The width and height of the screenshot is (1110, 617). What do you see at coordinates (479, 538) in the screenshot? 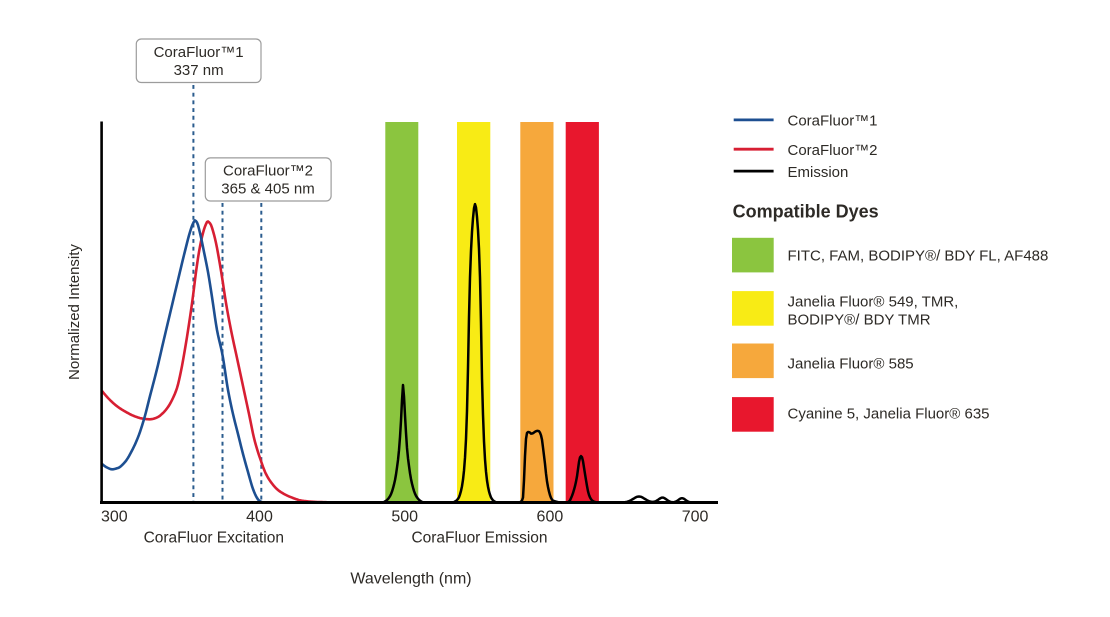
I see `svg-text: CoraFluor Emission` at bounding box center [479, 538].